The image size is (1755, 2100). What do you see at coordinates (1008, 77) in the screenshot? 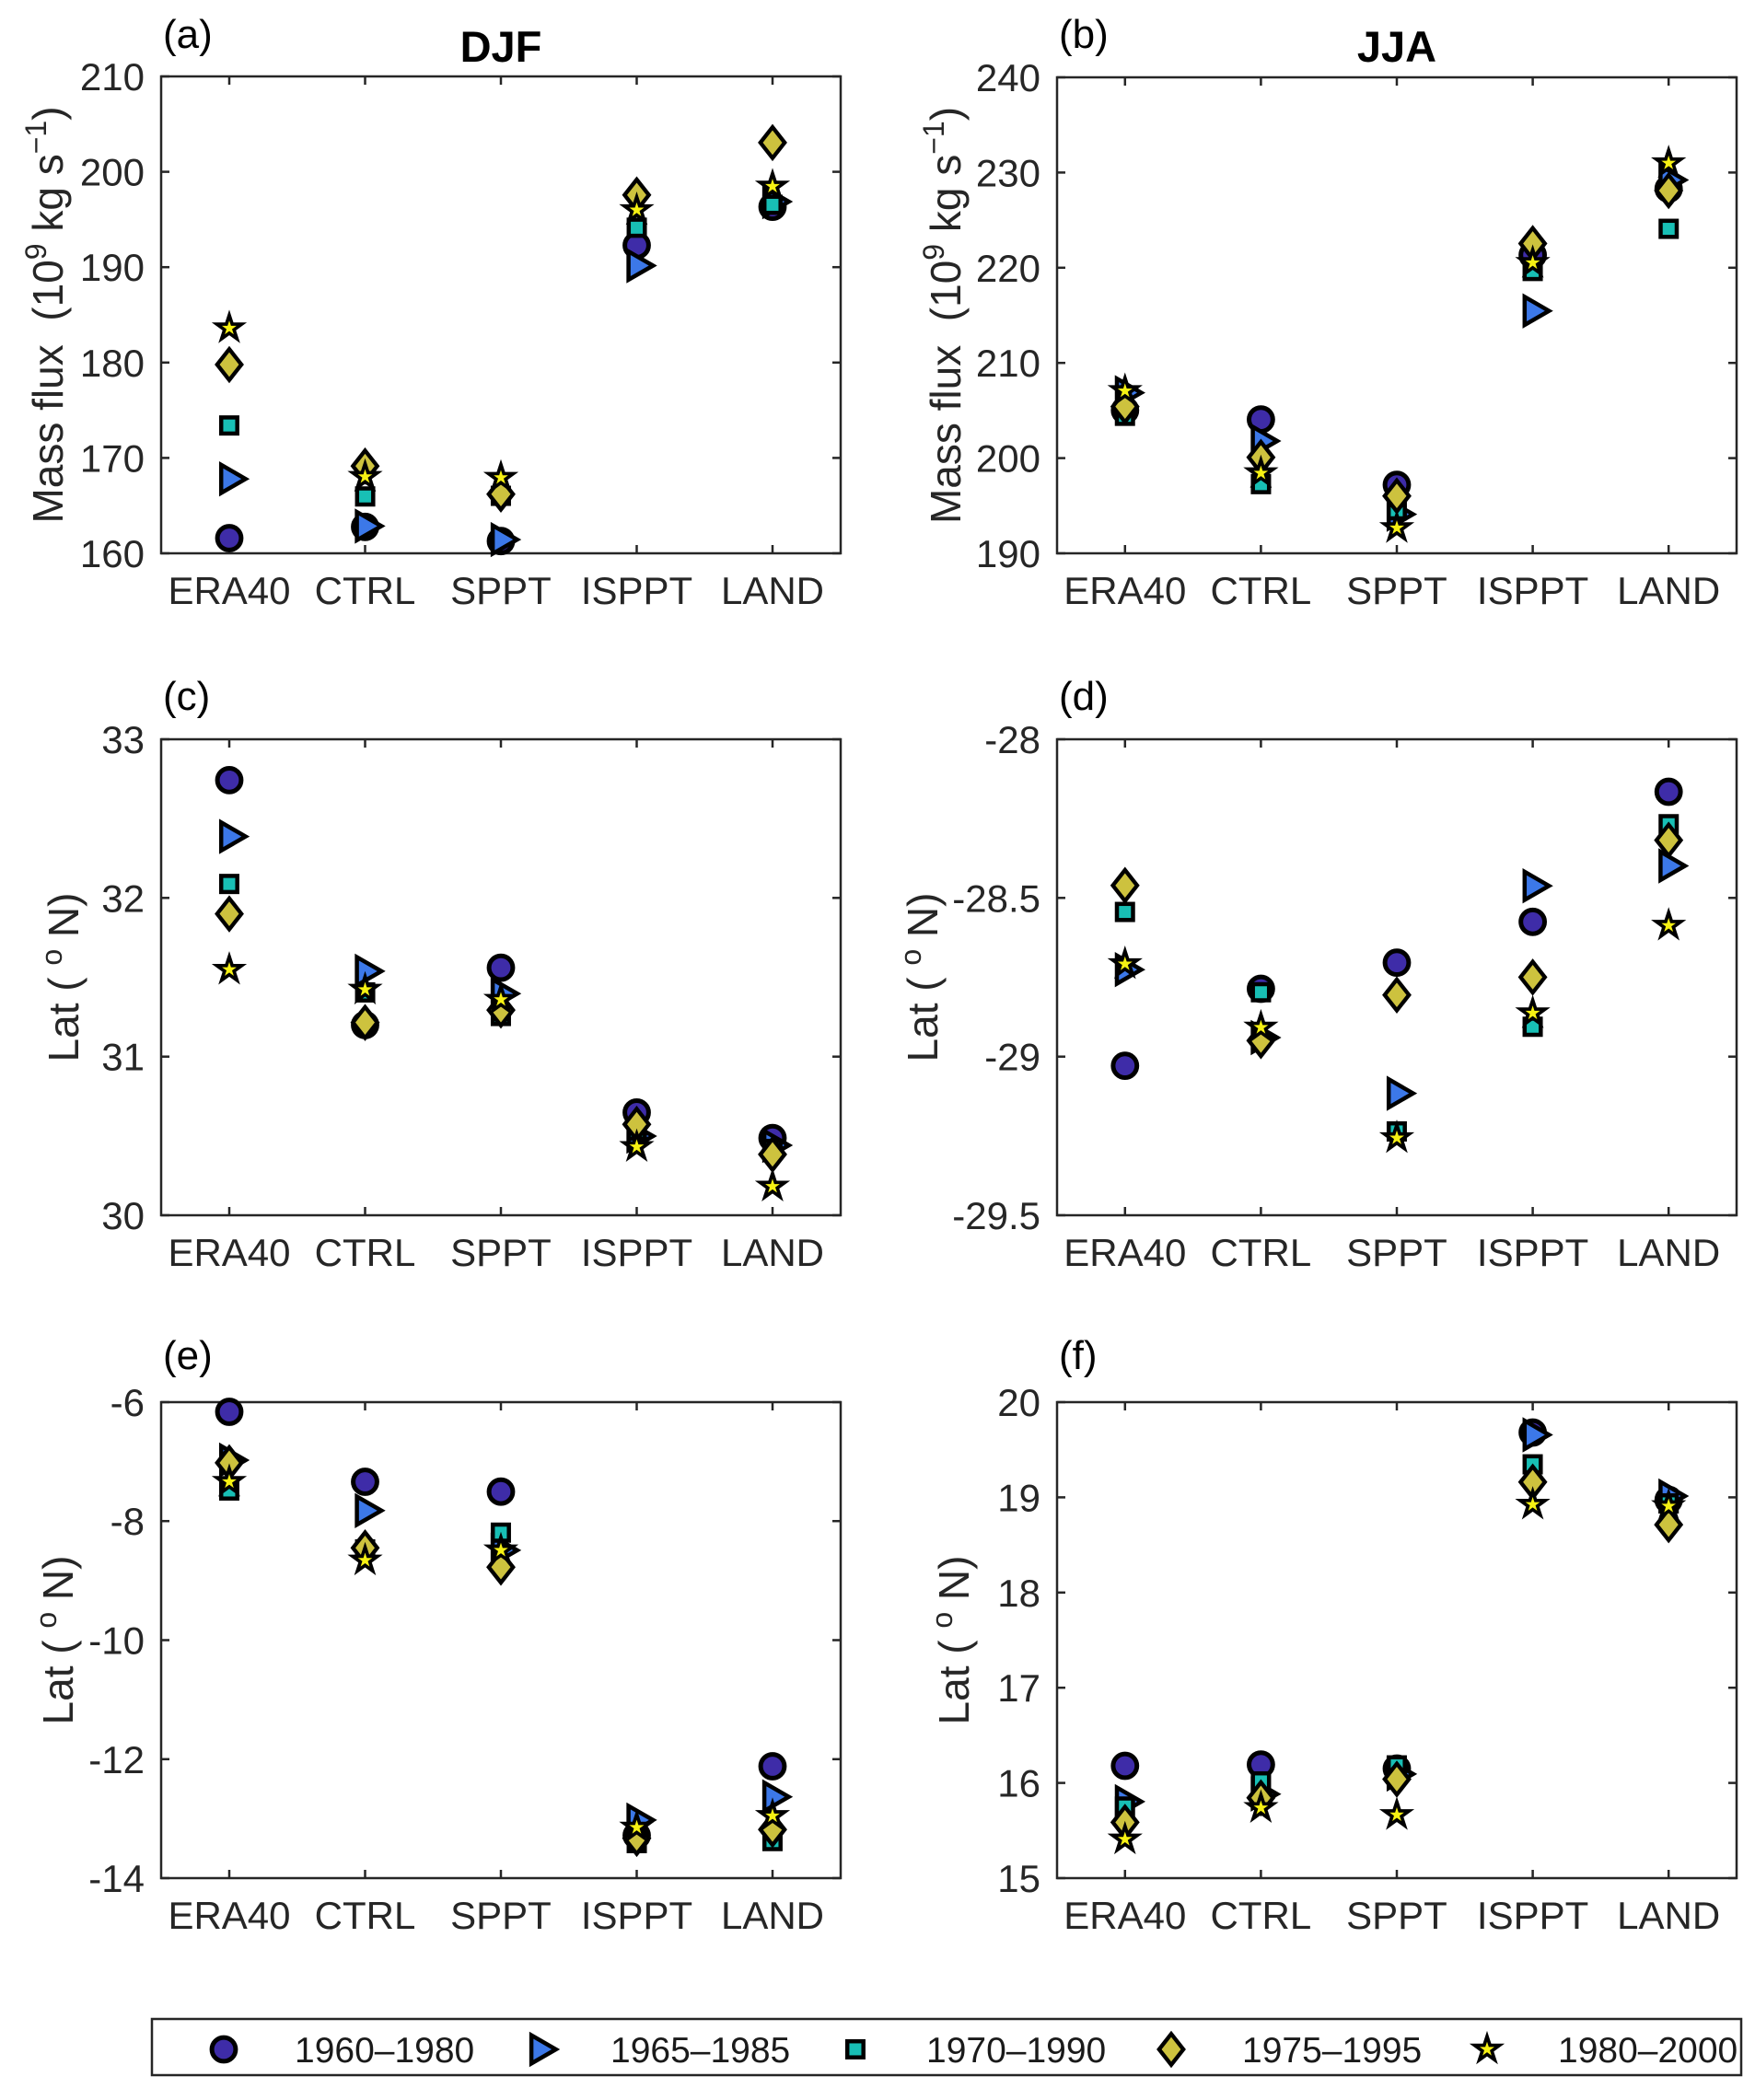
I see `svg-text: 240` at bounding box center [1008, 77].